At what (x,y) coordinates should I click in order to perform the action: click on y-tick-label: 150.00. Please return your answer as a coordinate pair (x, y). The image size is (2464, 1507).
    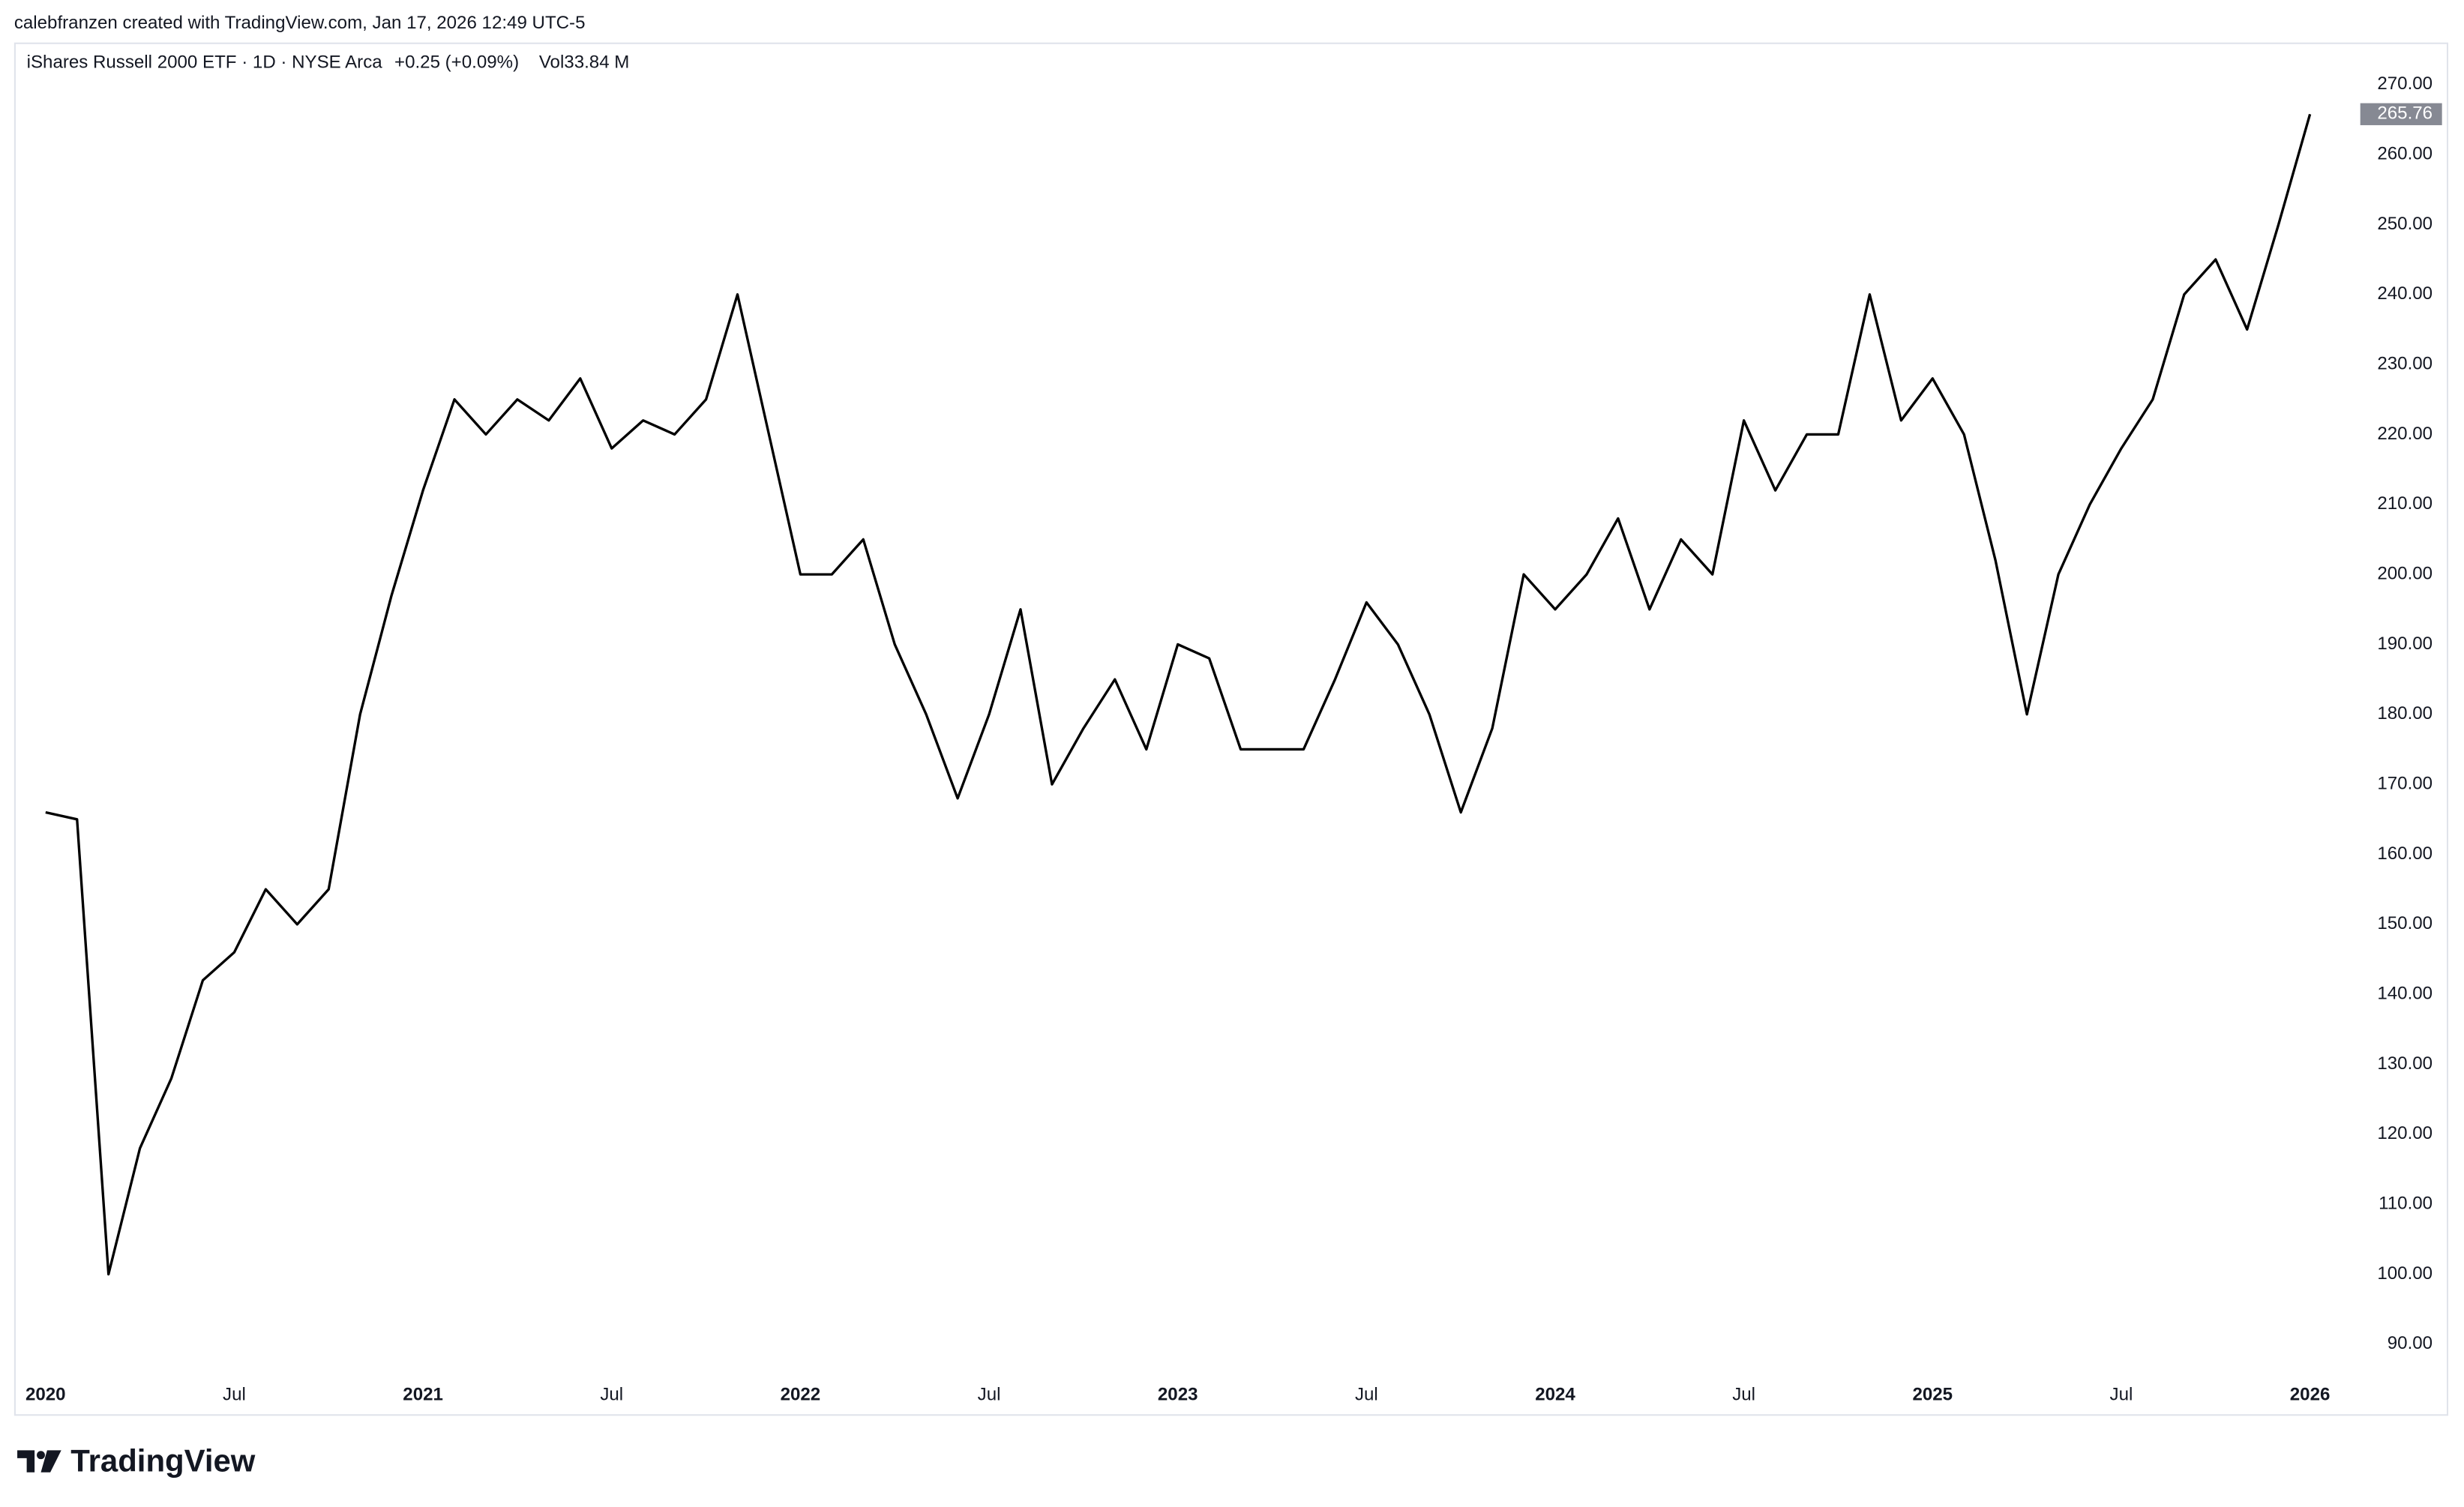
    Looking at the image, I should click on (2405, 923).